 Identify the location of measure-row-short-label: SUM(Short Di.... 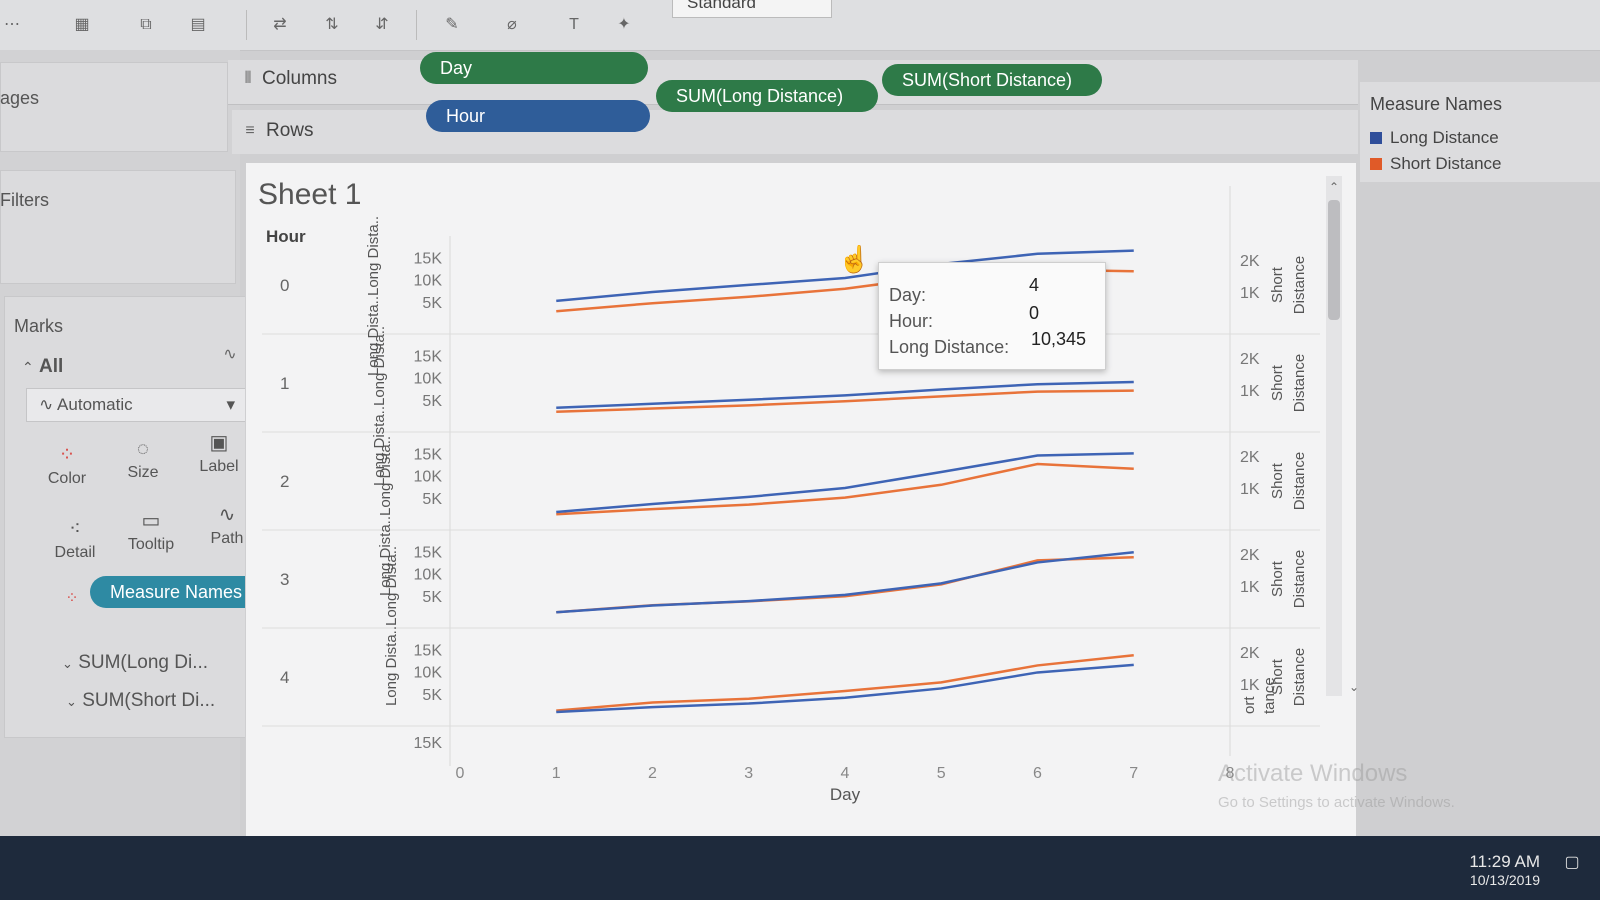
(149, 700).